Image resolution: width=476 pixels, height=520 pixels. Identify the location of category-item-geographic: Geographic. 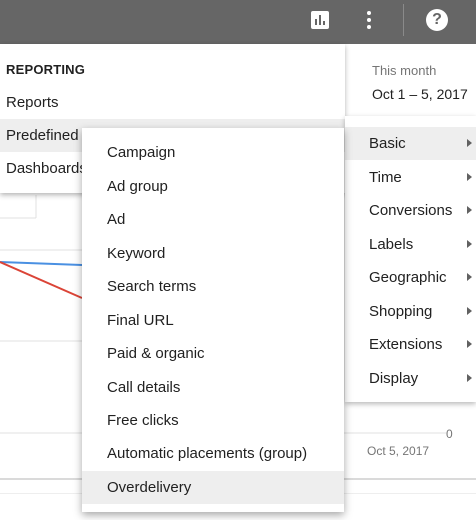
(410, 277).